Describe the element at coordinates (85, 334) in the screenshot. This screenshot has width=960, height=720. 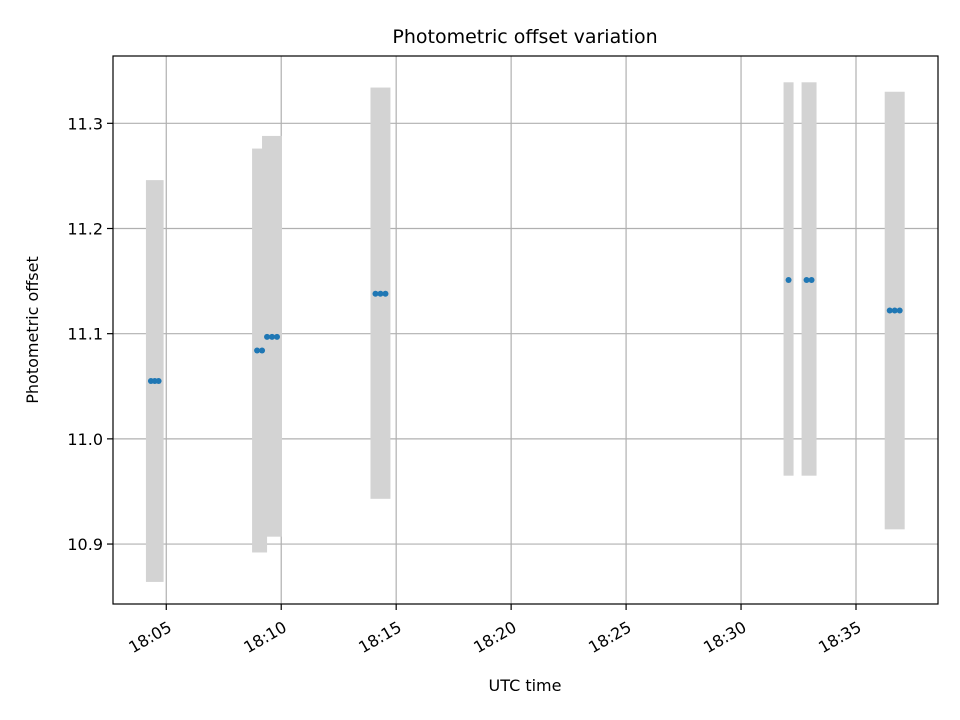
I see `y-tick-label: 11.1` at that location.